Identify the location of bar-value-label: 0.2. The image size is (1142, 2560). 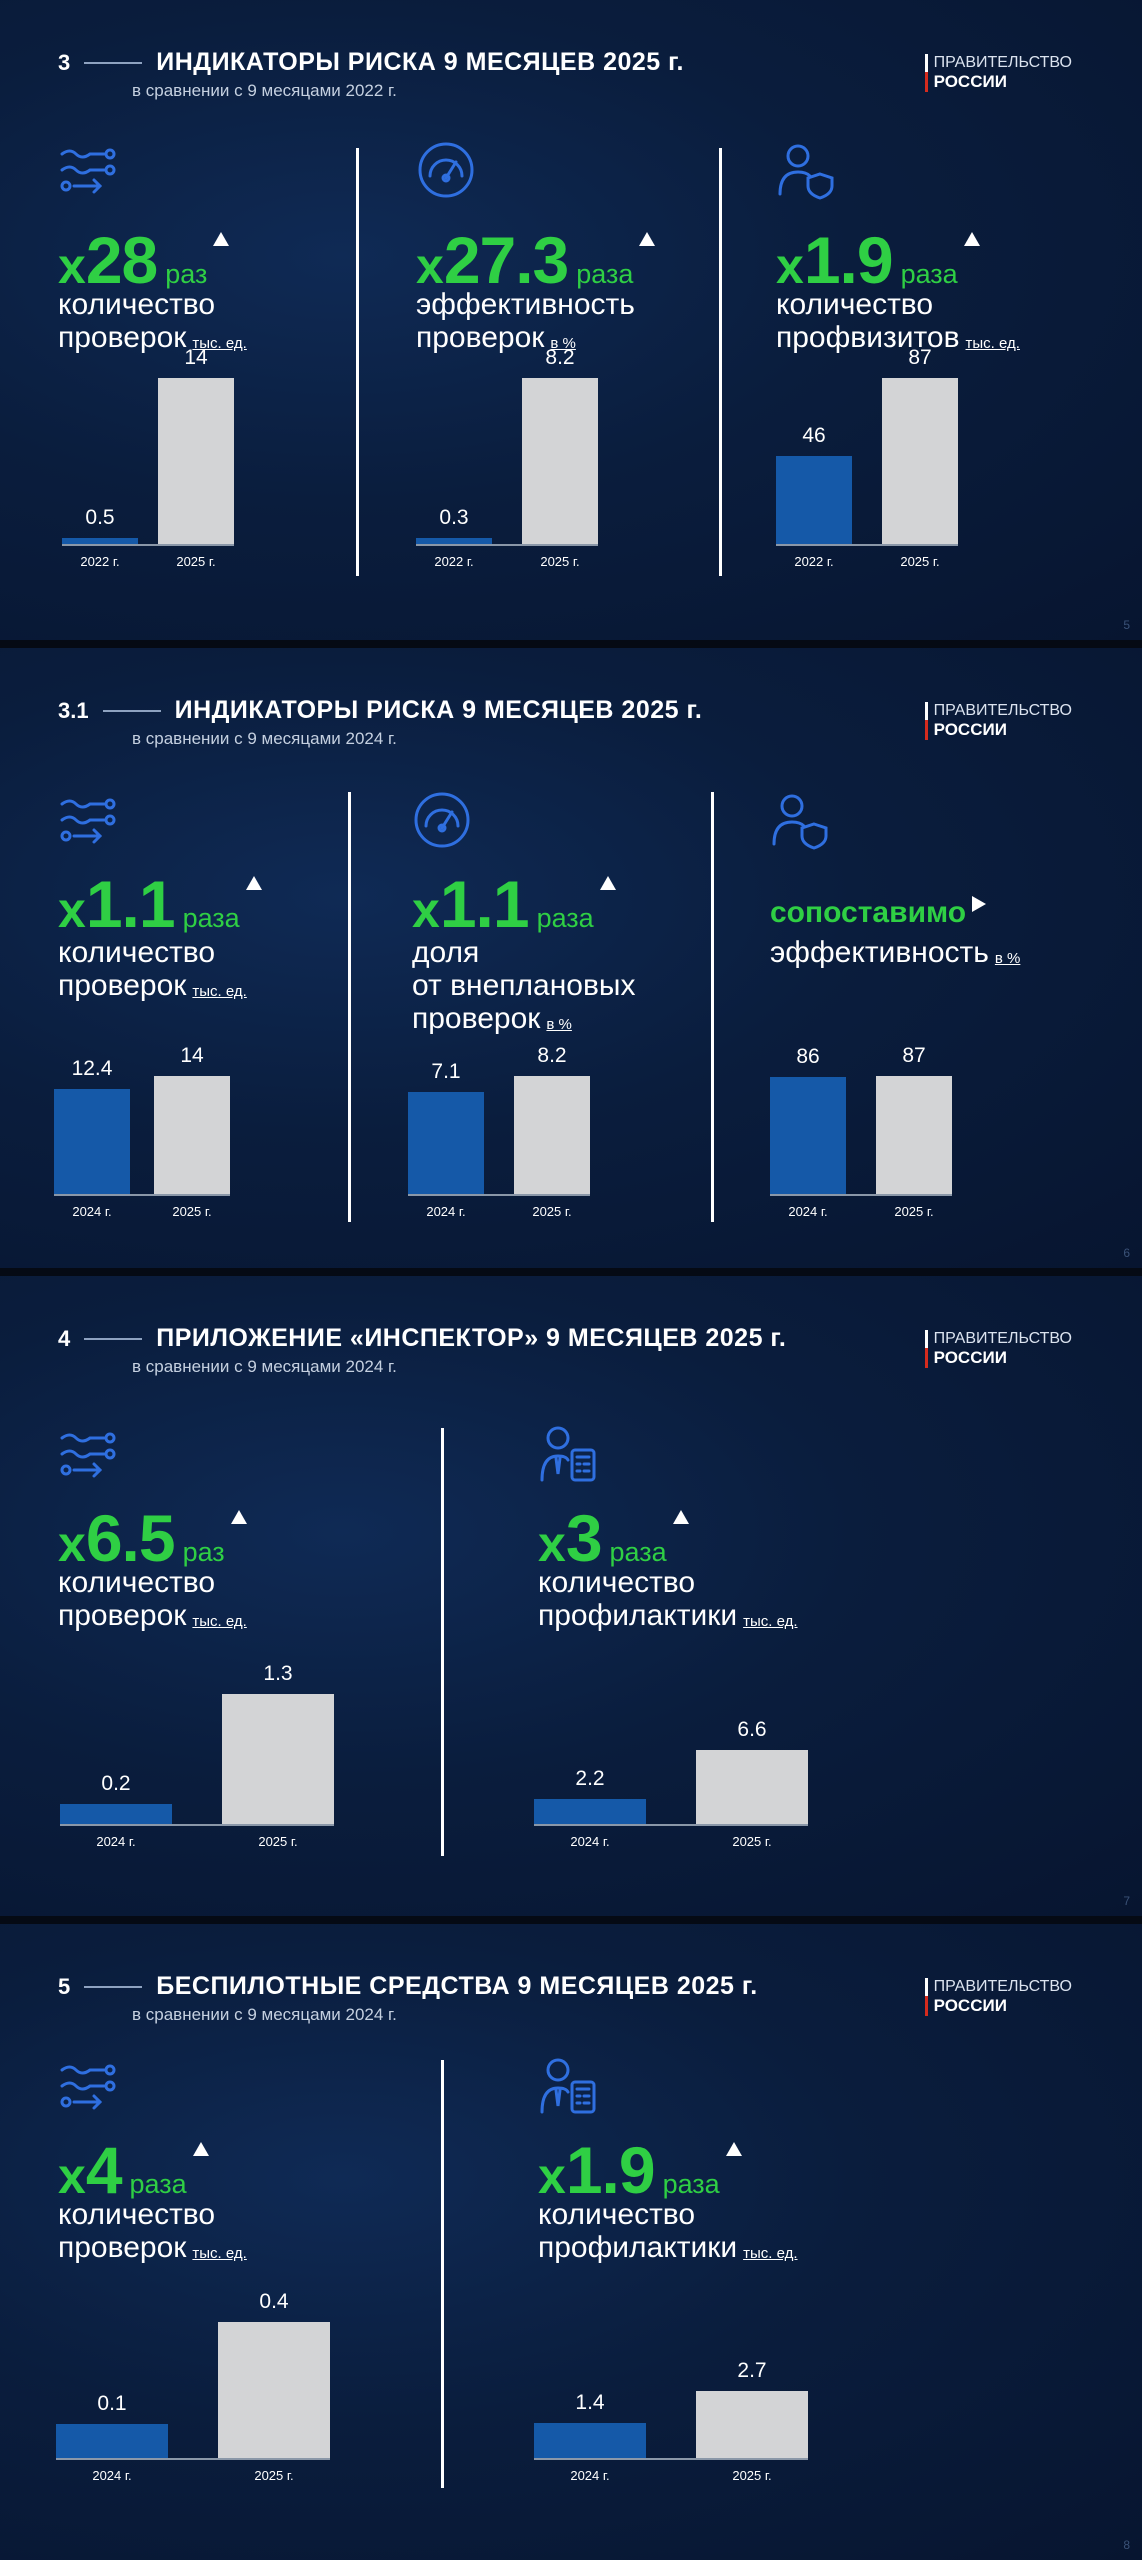
(116, 1783).